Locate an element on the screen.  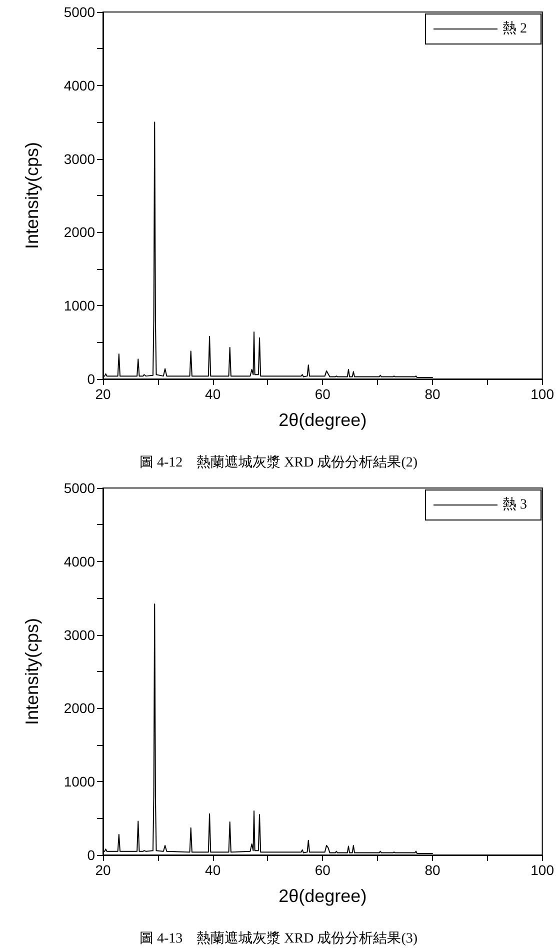
legend-label: 熱 2 is located at coordinates (514, 28).